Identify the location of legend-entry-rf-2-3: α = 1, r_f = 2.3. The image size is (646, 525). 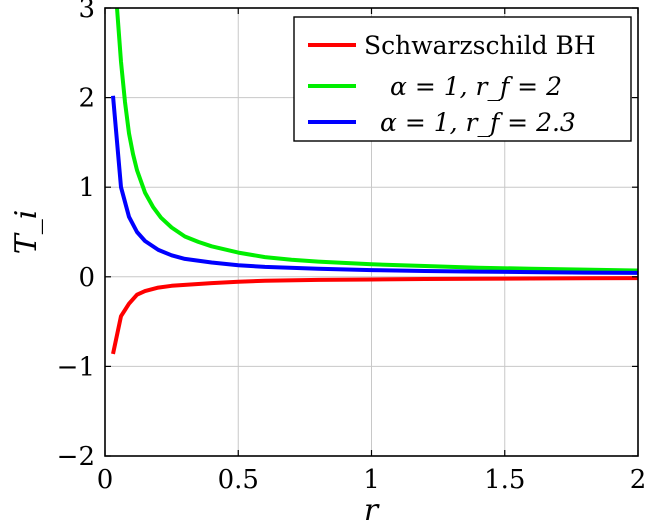
(478, 122).